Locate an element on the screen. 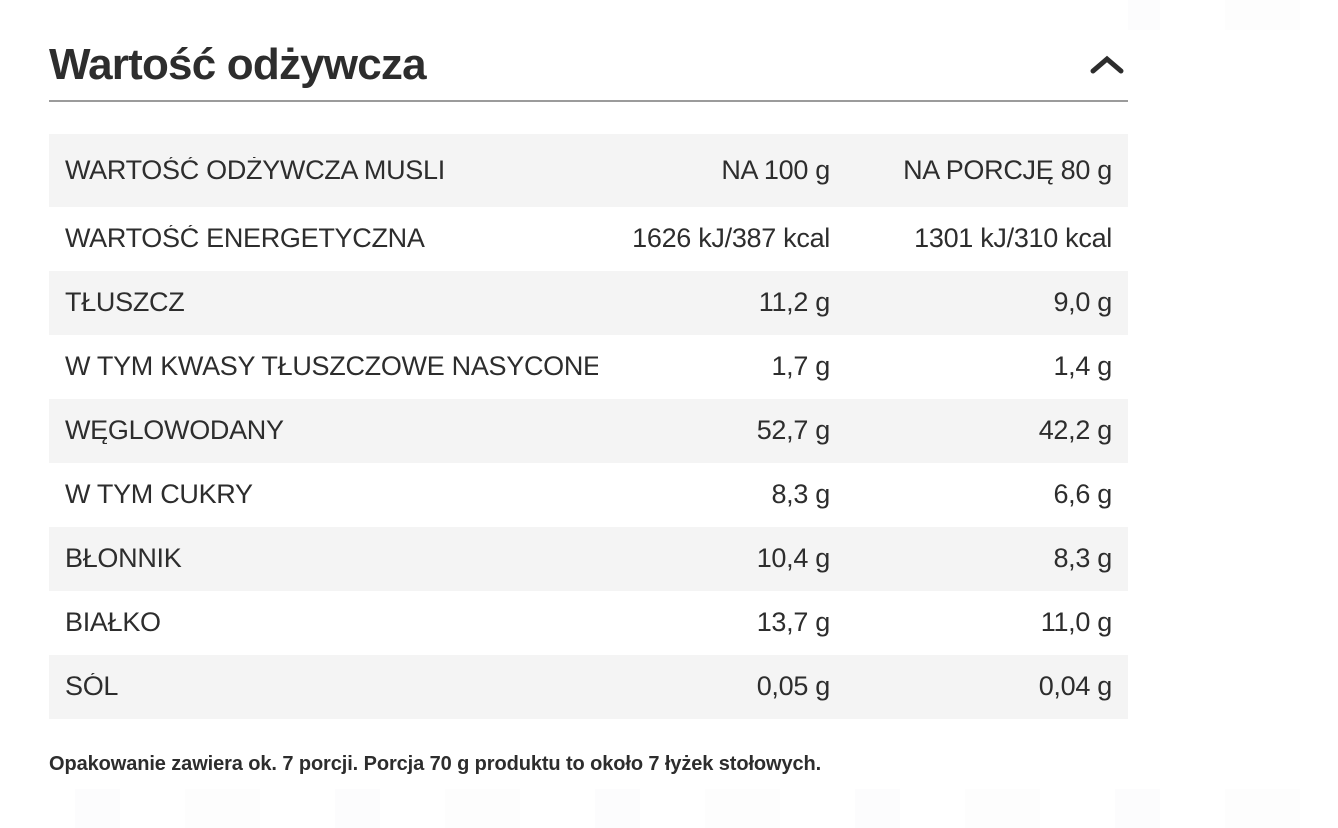  table-row: WĘGLOWODANY 52,7 g 42,2 g is located at coordinates (588, 430).